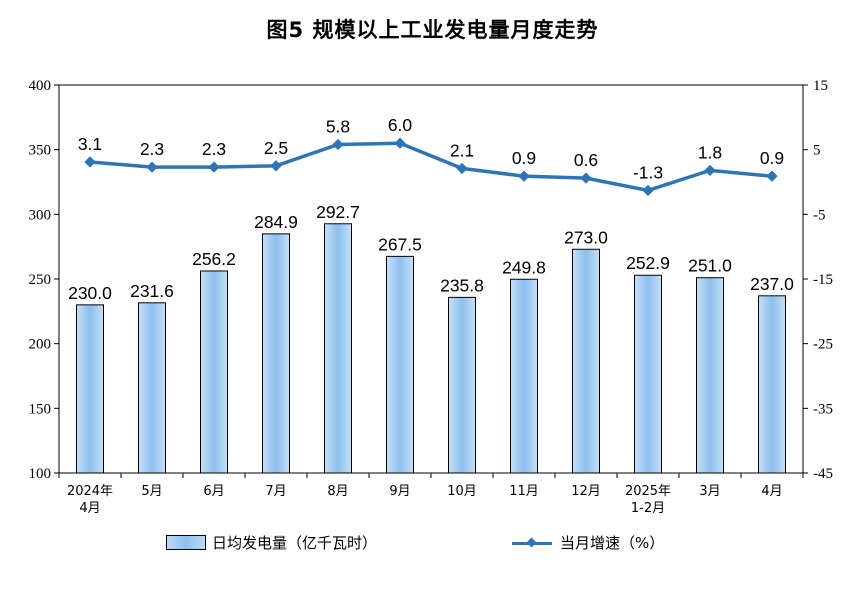 Image resolution: width=865 pixels, height=596 pixels. Describe the element at coordinates (214, 259) in the screenshot. I see `bar-value-label: 256.2` at that location.